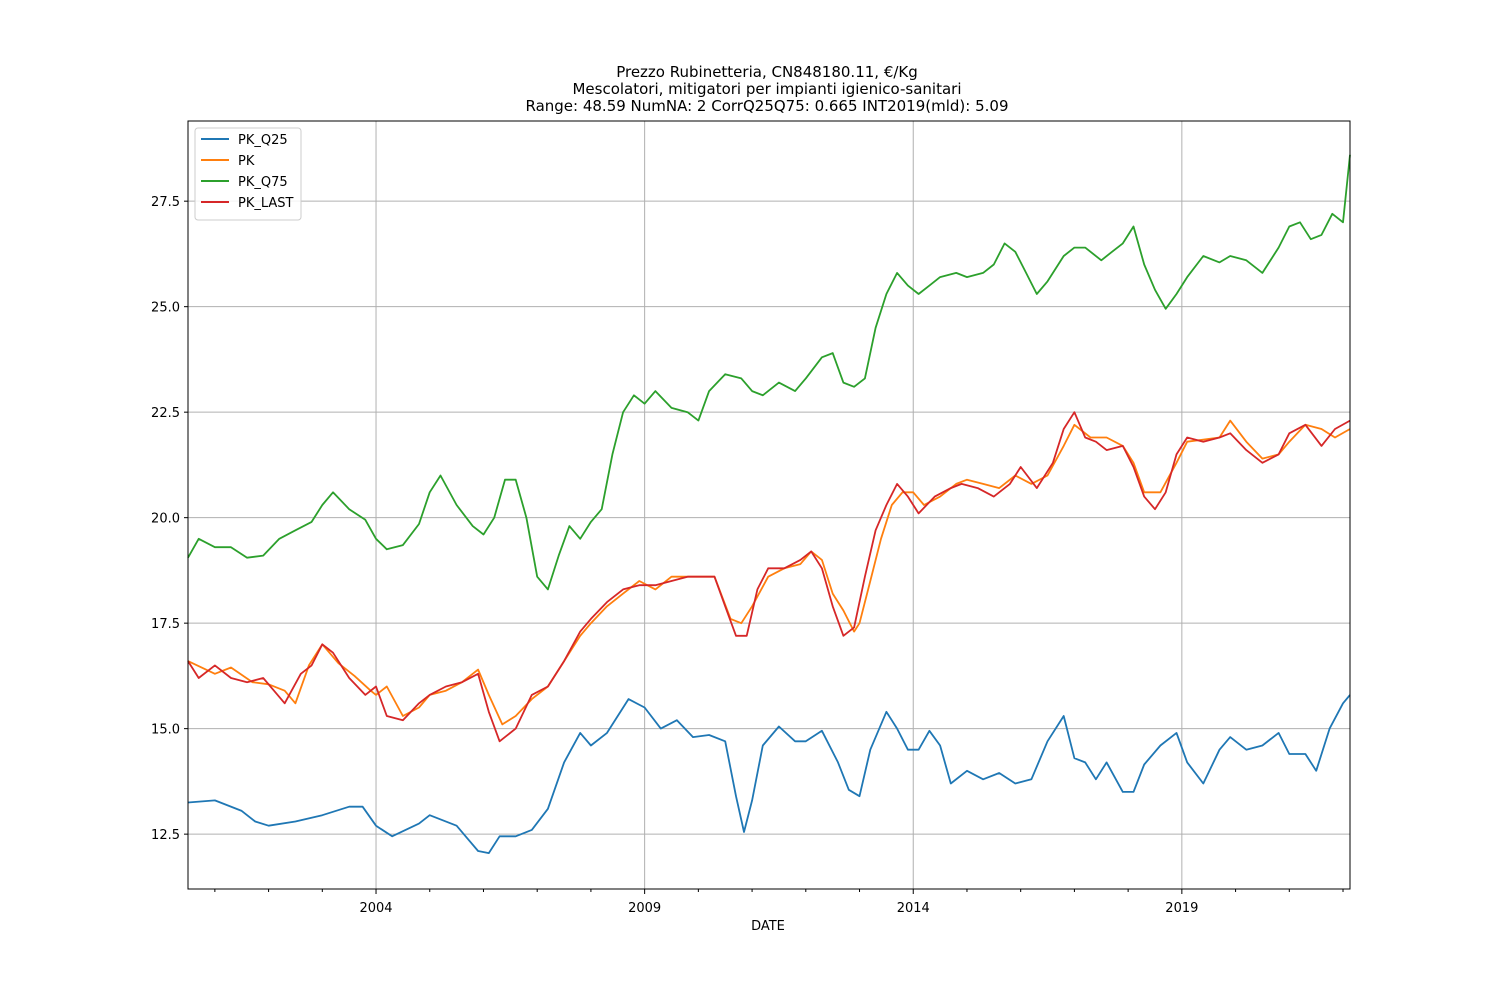 This screenshot has width=1500, height=1000. I want to click on legend: PK_Q25 PK PK_Q75 PK_LAST, so click(248, 174).